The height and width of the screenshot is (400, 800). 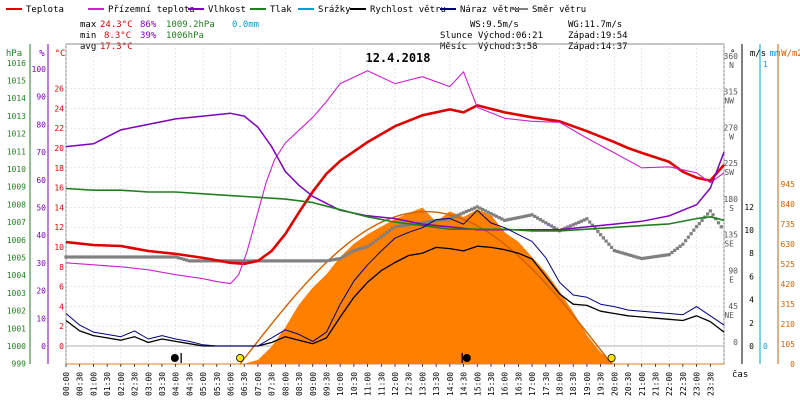 What do you see at coordinates (518, 384) in the screenshot?
I see `x-tick-label: 16:30` at bounding box center [518, 384].